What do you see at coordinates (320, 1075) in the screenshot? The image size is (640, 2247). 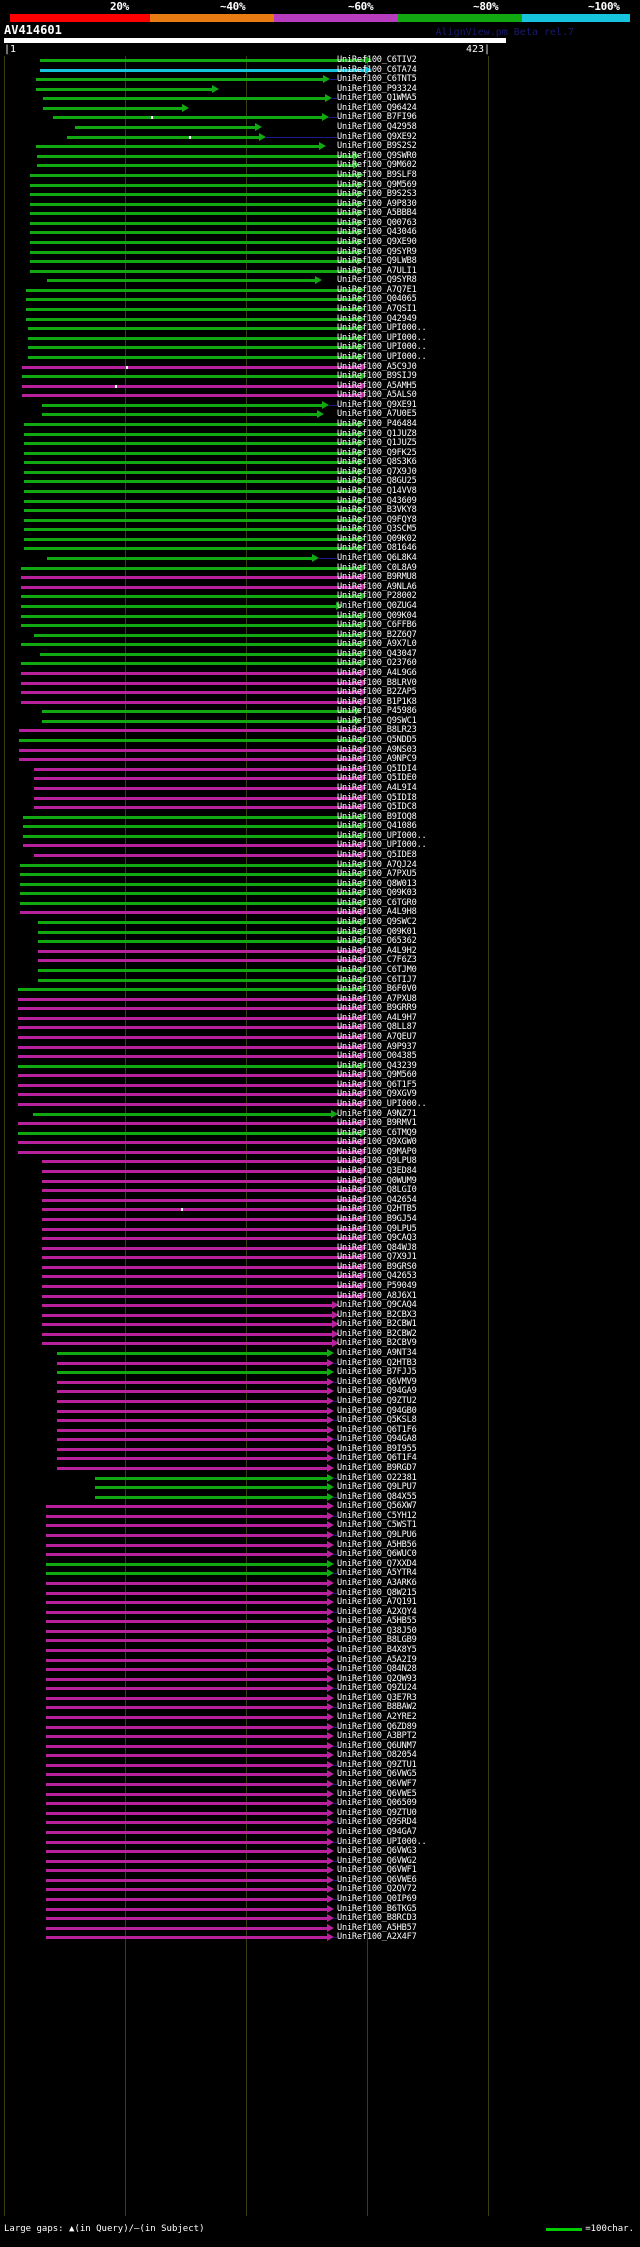 I see `hit-row: UniRef100_Q9M560` at bounding box center [320, 1075].